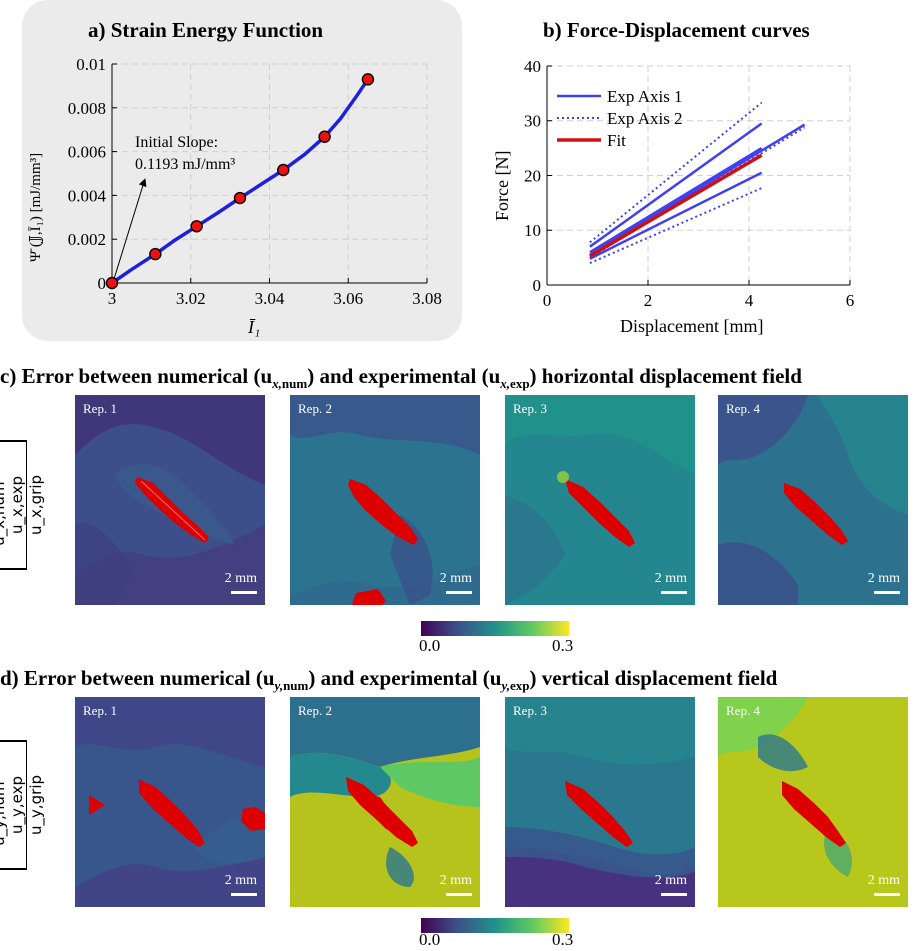 This screenshot has height=951, width=919. I want to click on panel-d-rep-3-label: Rep. 3, so click(530, 710).